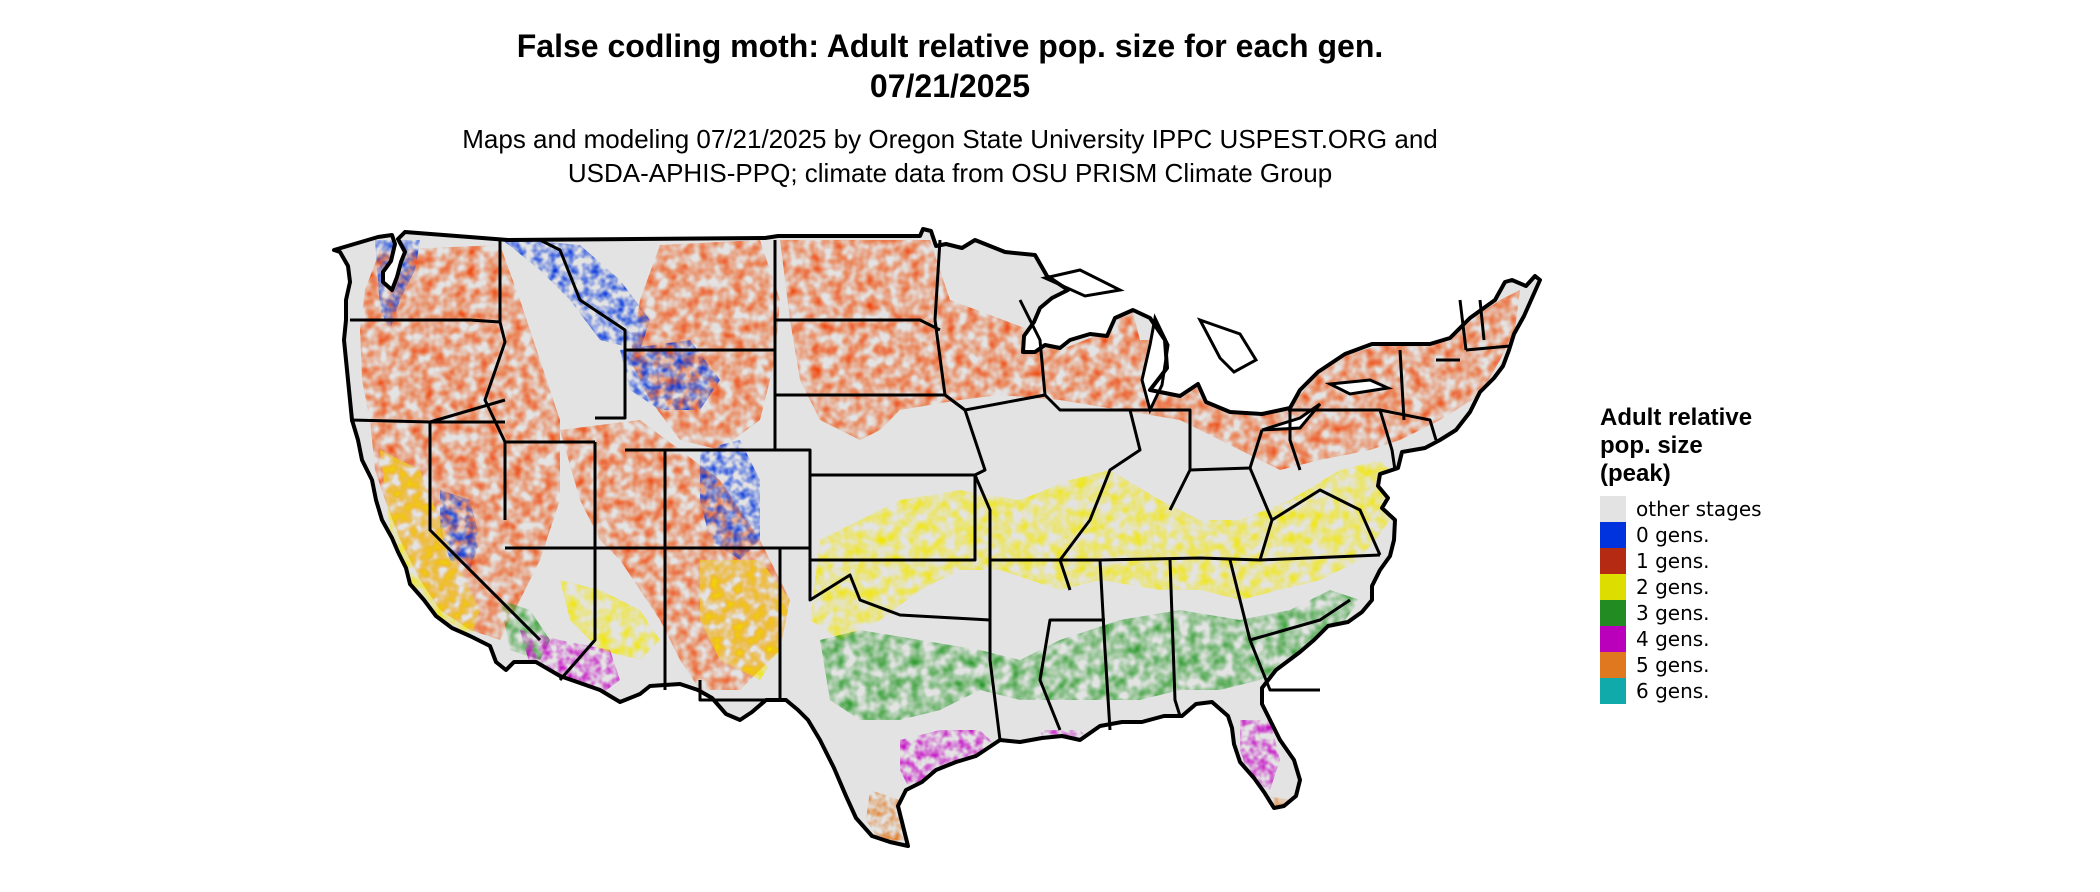  What do you see at coordinates (1673, 561) in the screenshot?
I see `legend-label: 1 gens.` at bounding box center [1673, 561].